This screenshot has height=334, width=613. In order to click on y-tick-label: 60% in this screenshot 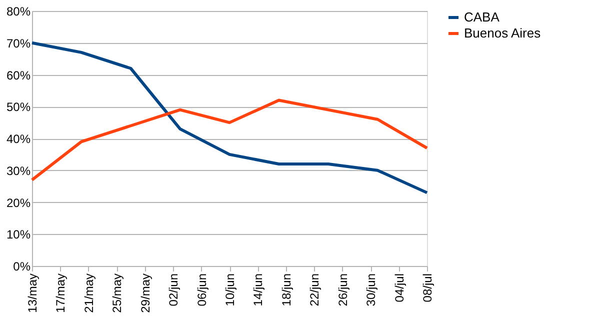, I will do `click(18, 75)`.